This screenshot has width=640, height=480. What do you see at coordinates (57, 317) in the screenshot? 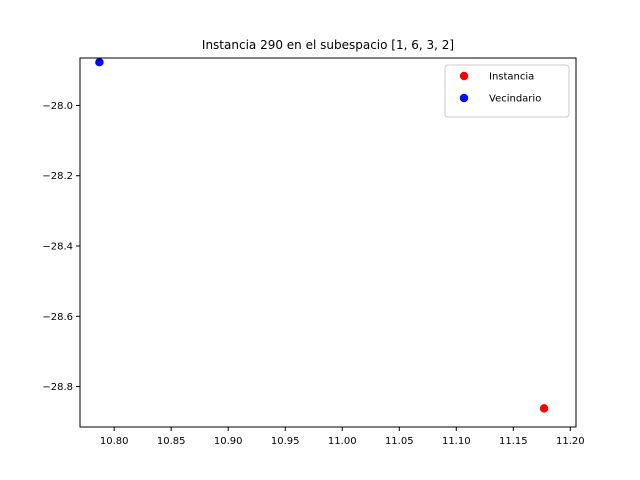
I see `y-tick-label: −28.6` at bounding box center [57, 317].